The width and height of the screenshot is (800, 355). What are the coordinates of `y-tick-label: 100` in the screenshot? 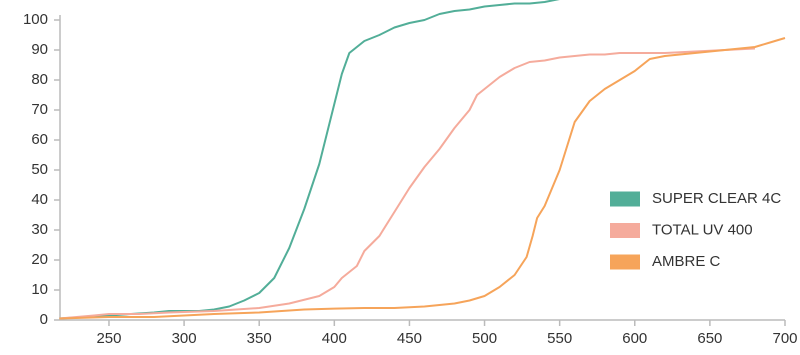 It's located at (35, 19).